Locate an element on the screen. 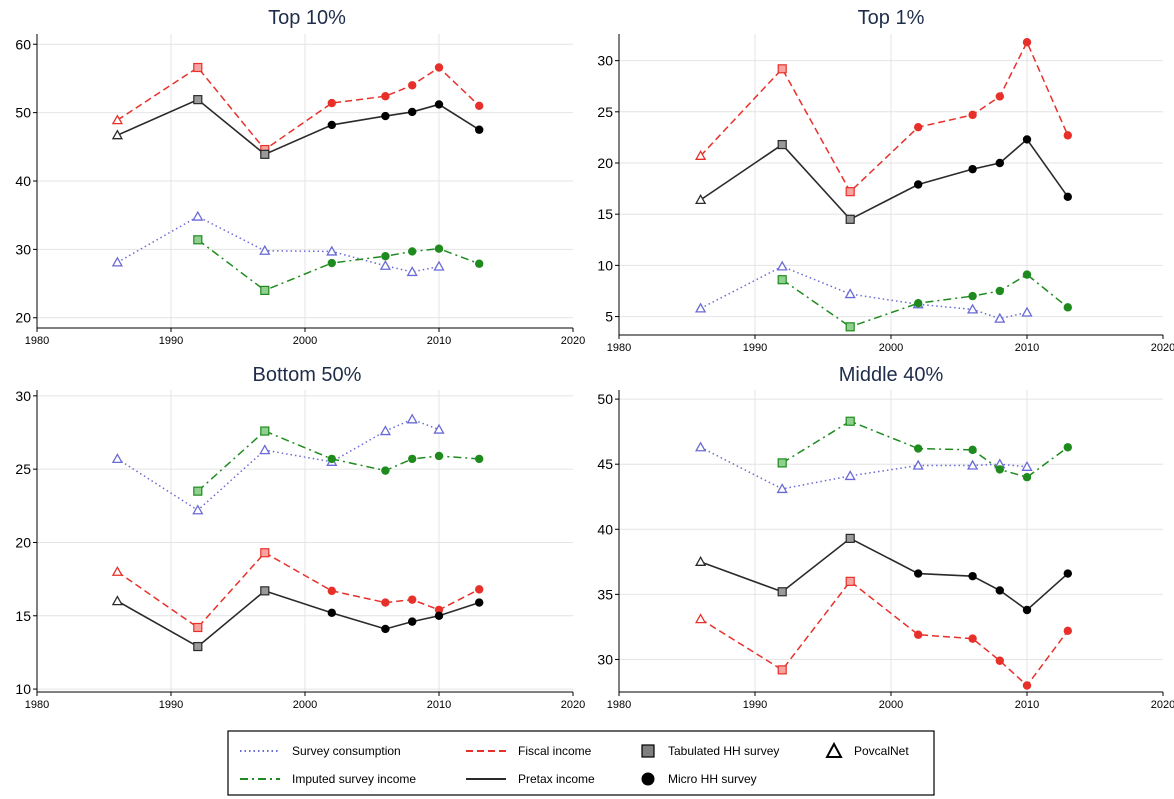 This screenshot has width=1174, height=799. legend-item-pretax-income: Pretax income is located at coordinates (530, 779).